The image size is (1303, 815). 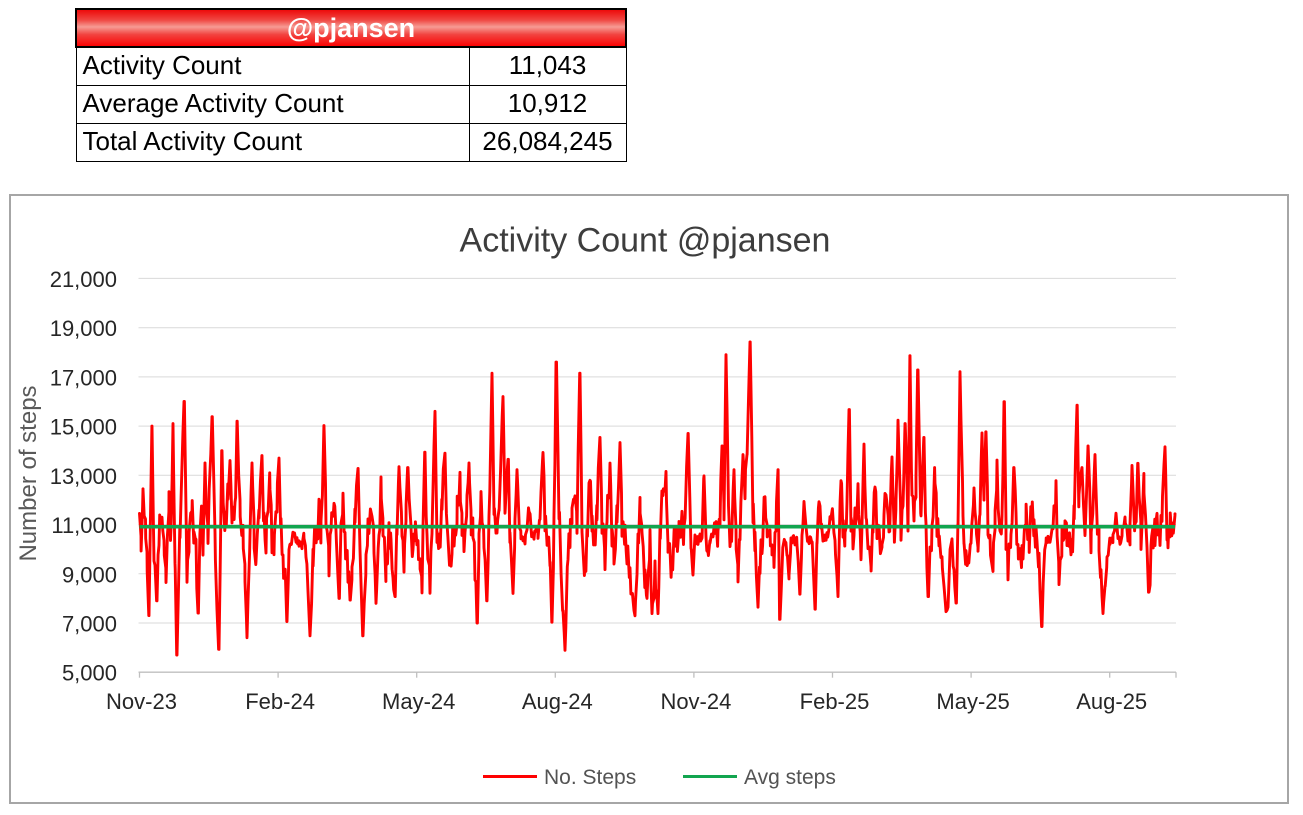 What do you see at coordinates (418, 701) in the screenshot?
I see `svg-text: May-24` at bounding box center [418, 701].